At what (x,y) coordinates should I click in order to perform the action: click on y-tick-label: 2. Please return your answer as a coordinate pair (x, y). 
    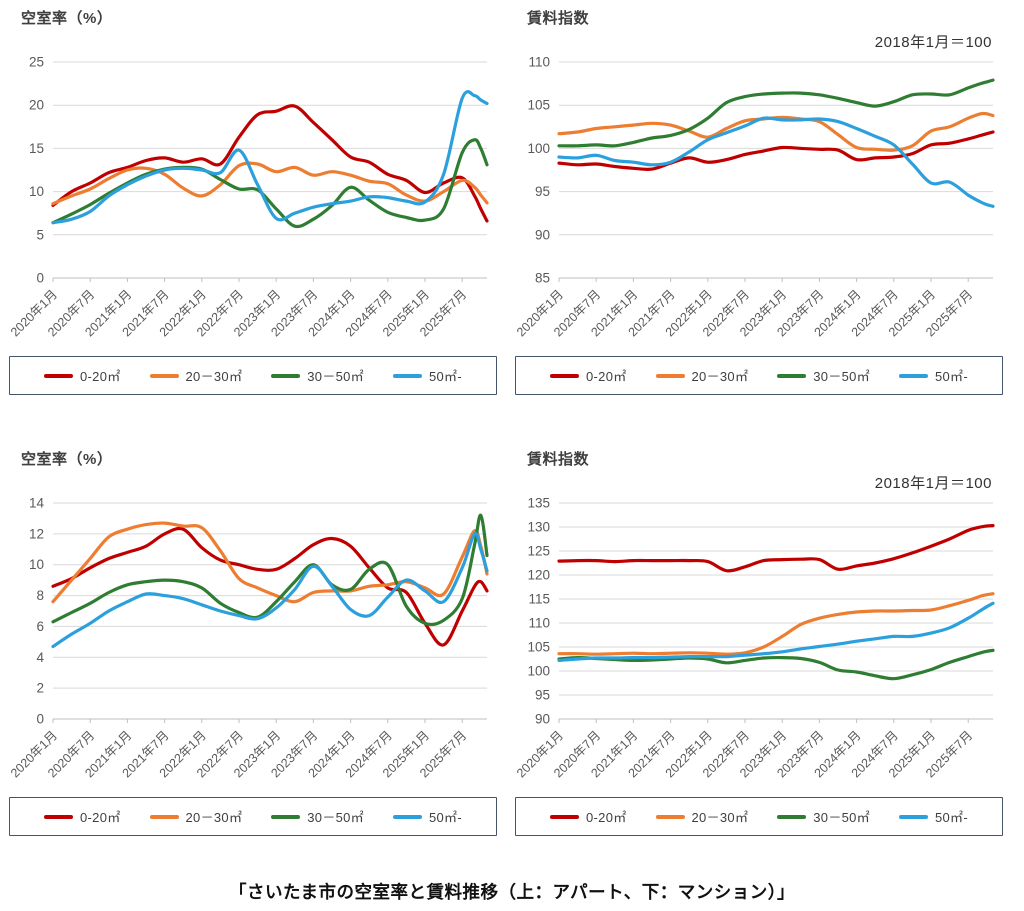
    Looking at the image, I should click on (40, 688).